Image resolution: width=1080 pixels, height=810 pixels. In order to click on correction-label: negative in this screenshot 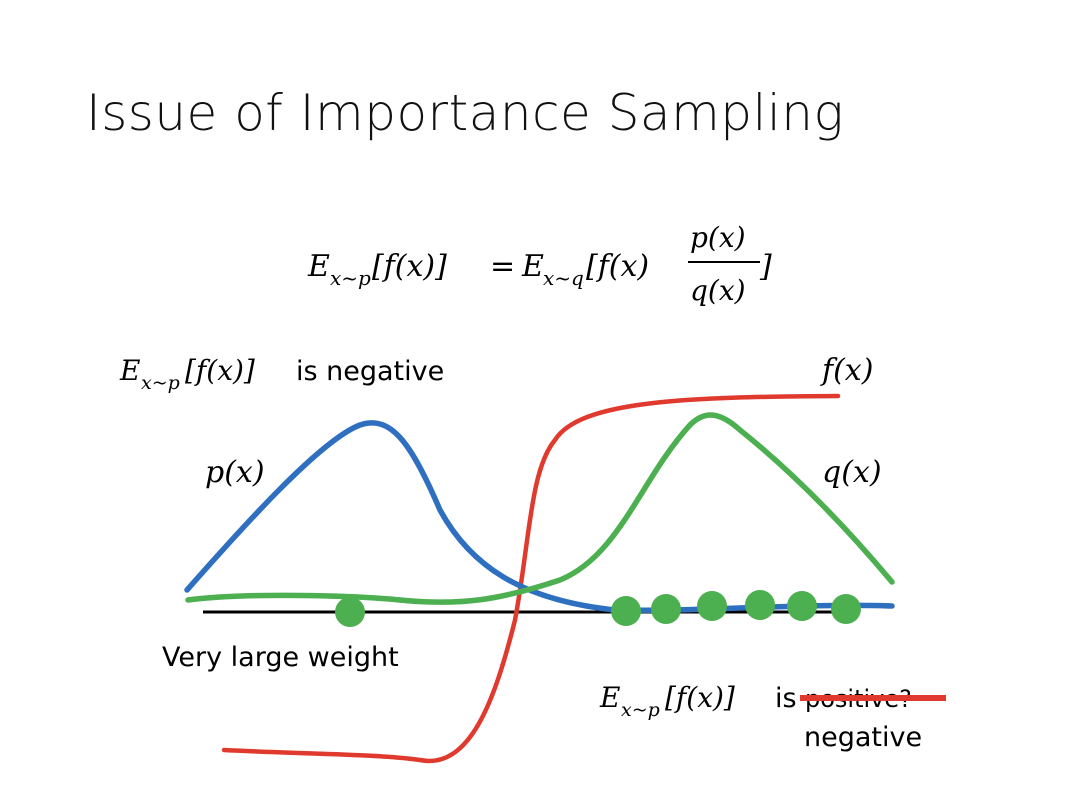, I will do `click(863, 737)`.